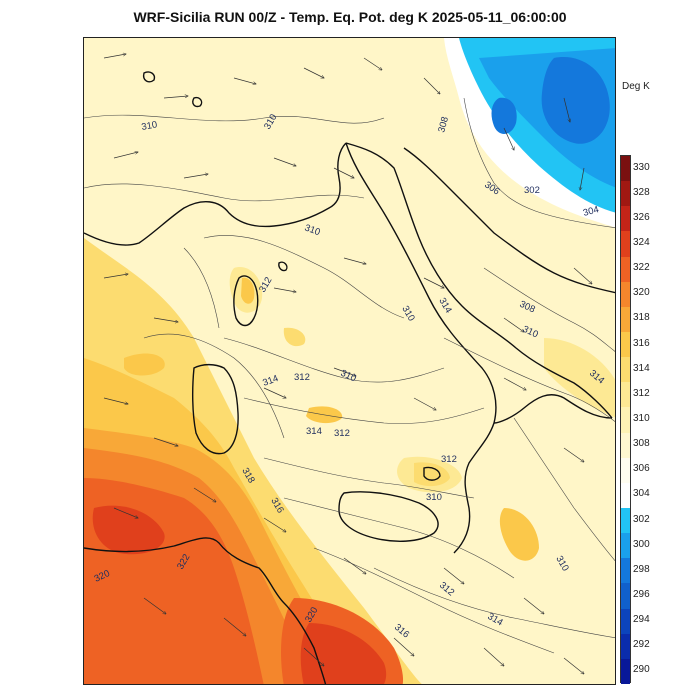  I want to click on colorbar-tick-label: 316, so click(641, 343).